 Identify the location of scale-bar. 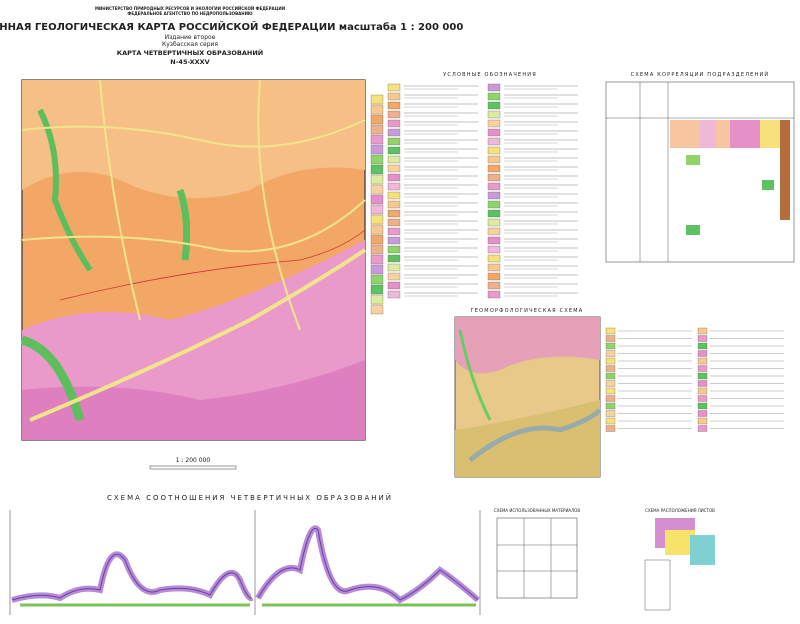
(193, 467).